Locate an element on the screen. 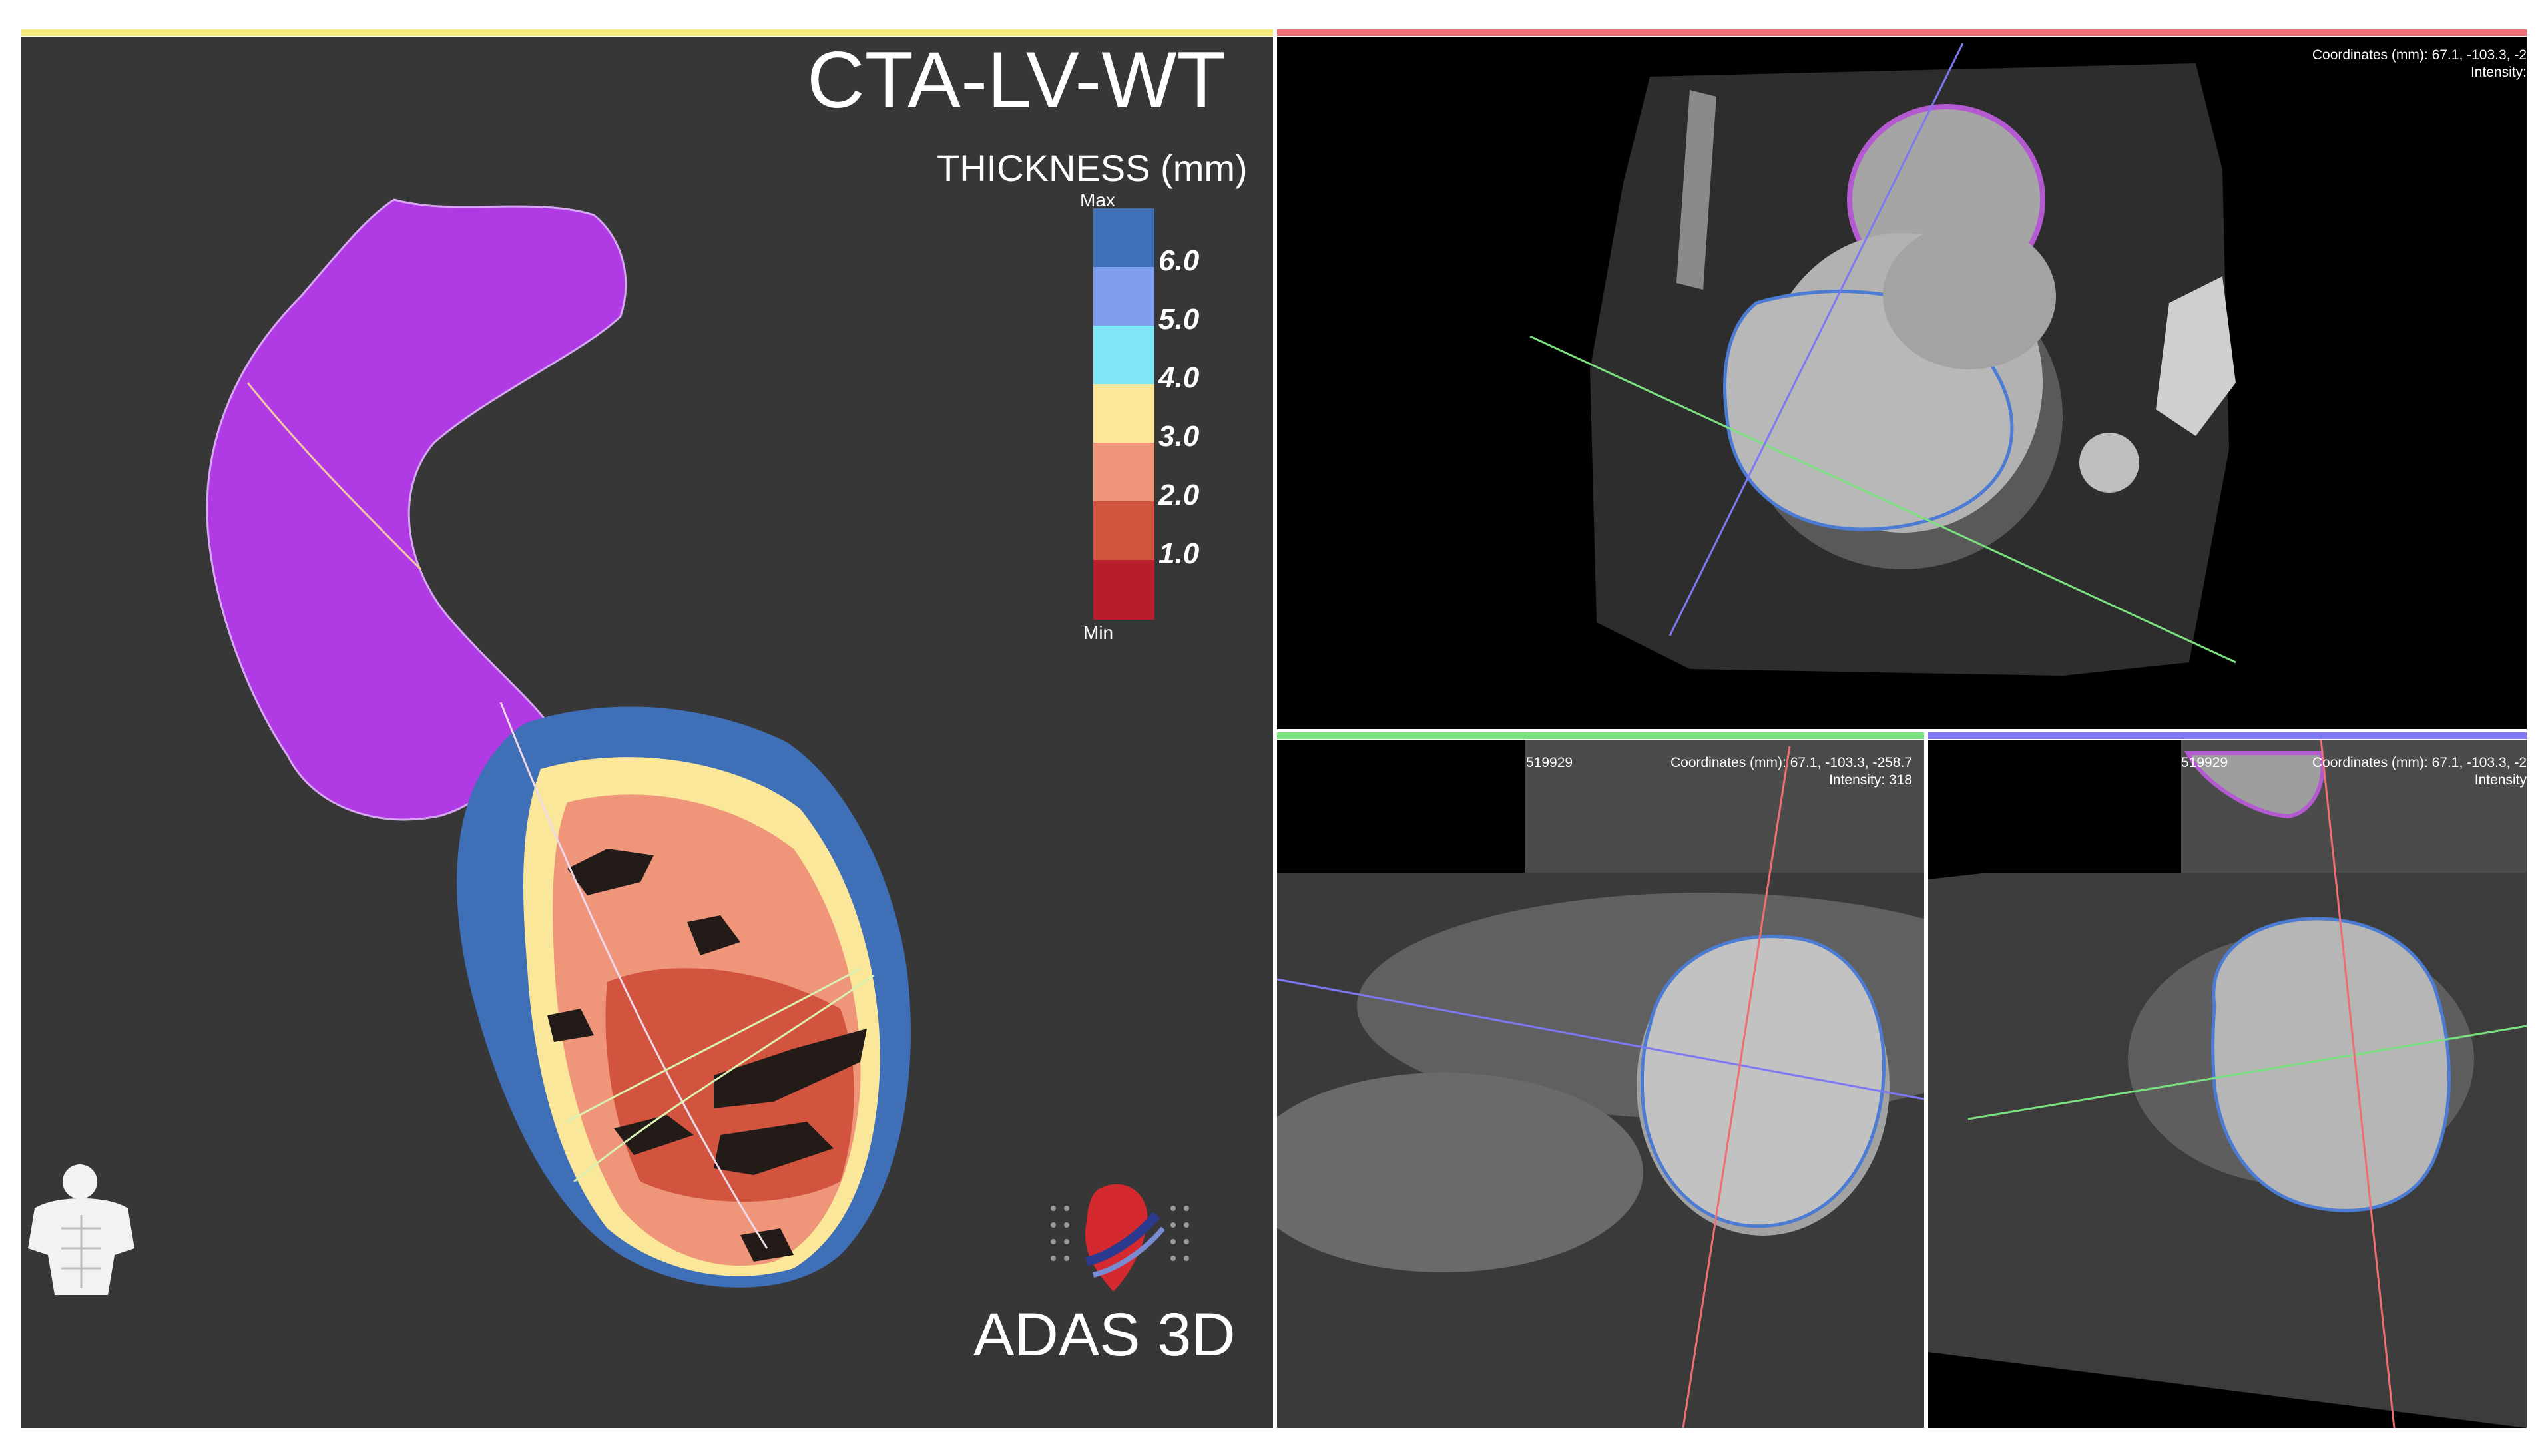  coordinates-text: Coordinates (mm): 67.1, -103.3, -258.7 is located at coordinates (1791, 763).